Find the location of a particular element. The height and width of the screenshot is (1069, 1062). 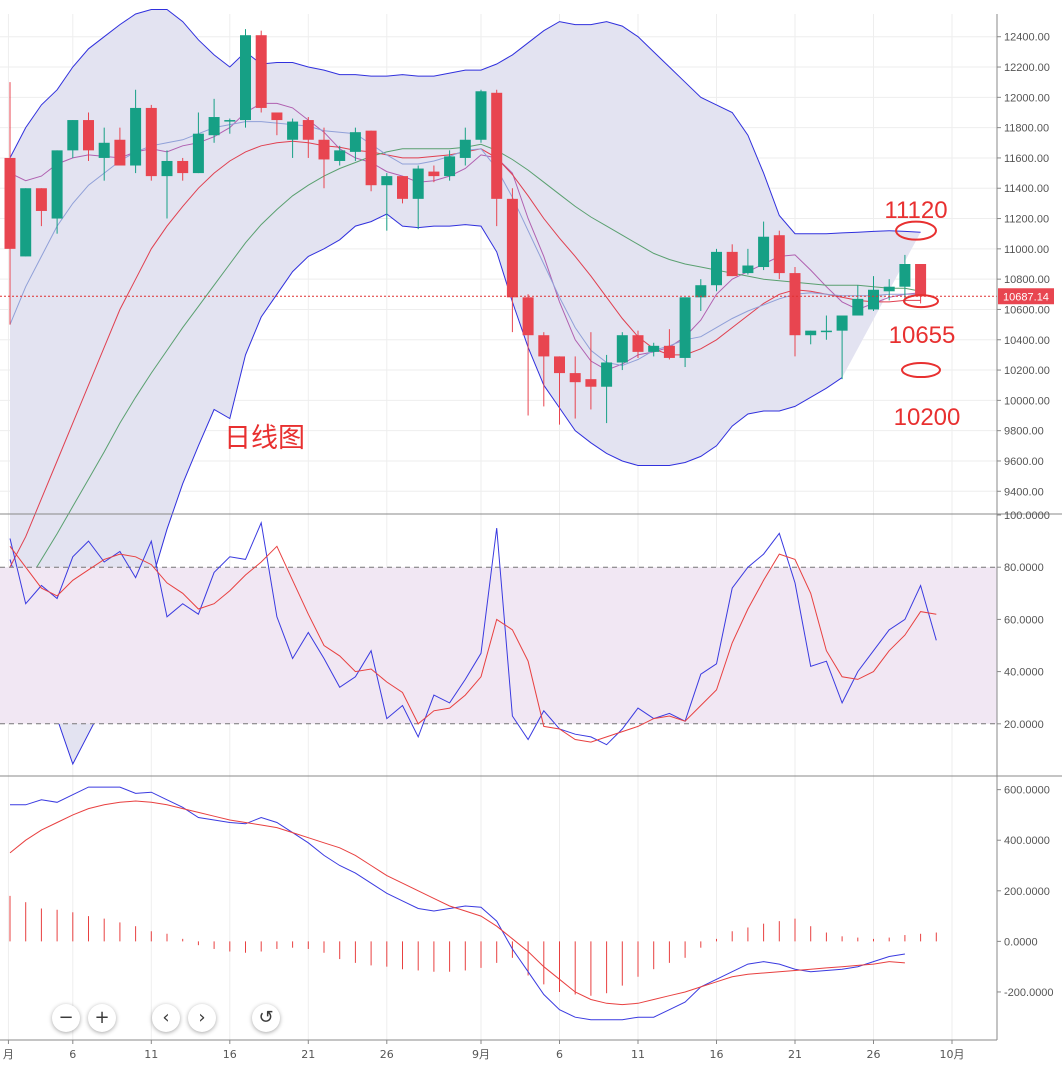

chart-navigation: − + ‹ › ↺ is located at coordinates (166, 1018).